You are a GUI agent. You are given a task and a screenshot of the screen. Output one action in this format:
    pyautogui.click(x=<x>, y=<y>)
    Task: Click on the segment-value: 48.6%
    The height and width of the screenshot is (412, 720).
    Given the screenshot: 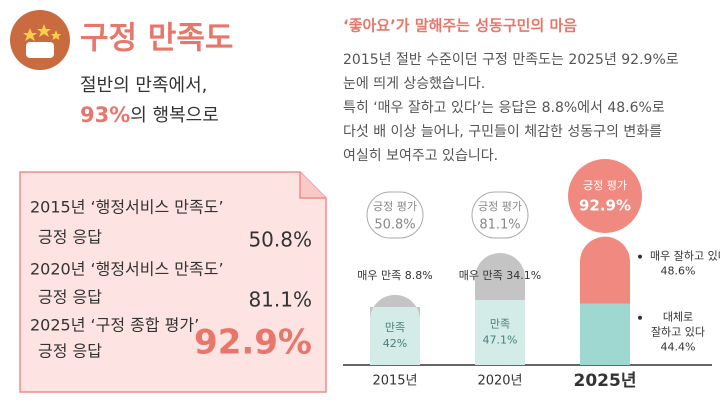 What is the action you would take?
    pyautogui.click(x=678, y=271)
    